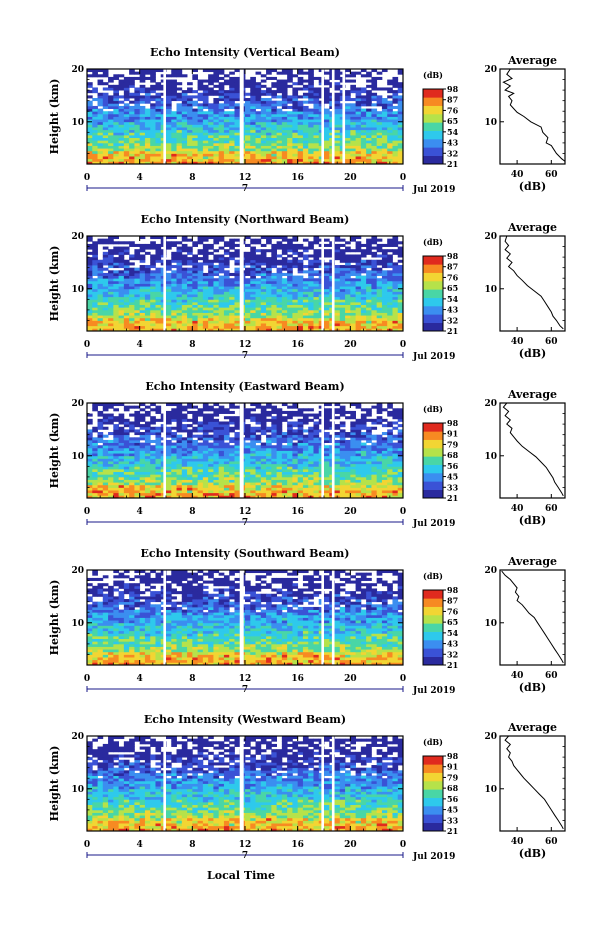 The width and height of the screenshot is (616, 929). Describe the element at coordinates (77, 290) in the screenshot. I see `y-tick-label: 10` at that location.